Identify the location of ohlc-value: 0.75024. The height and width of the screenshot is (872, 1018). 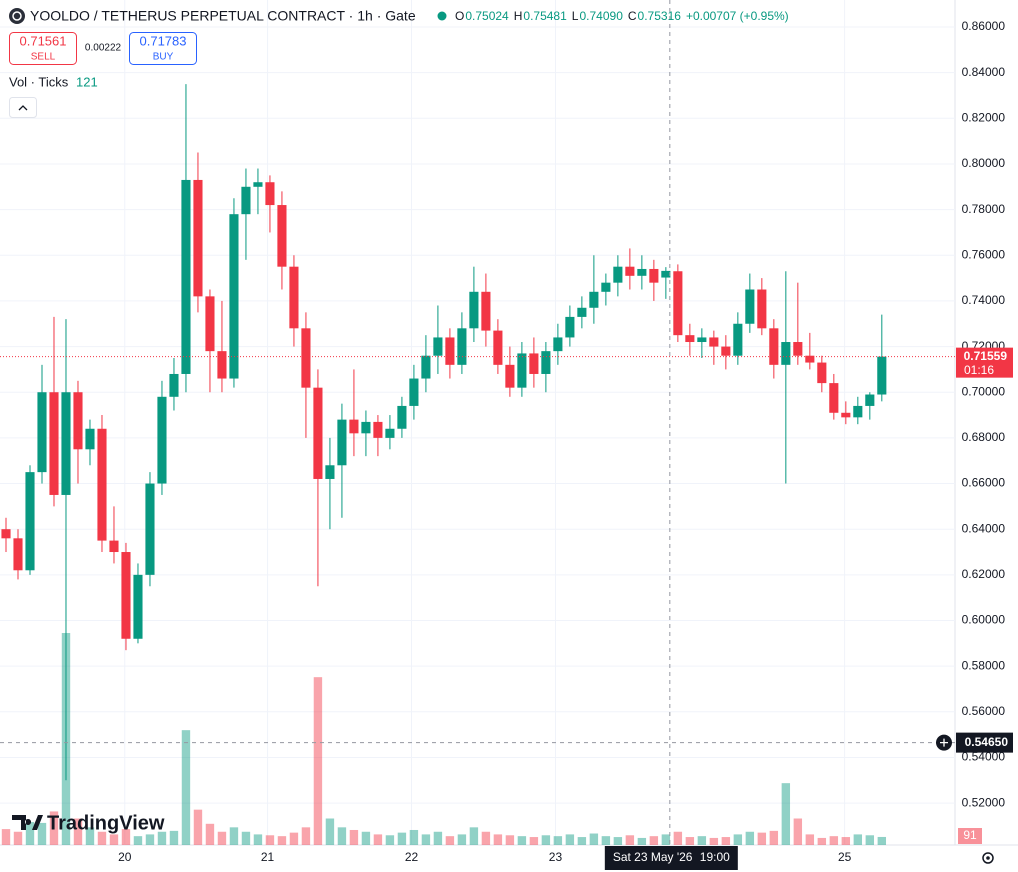
(487, 16).